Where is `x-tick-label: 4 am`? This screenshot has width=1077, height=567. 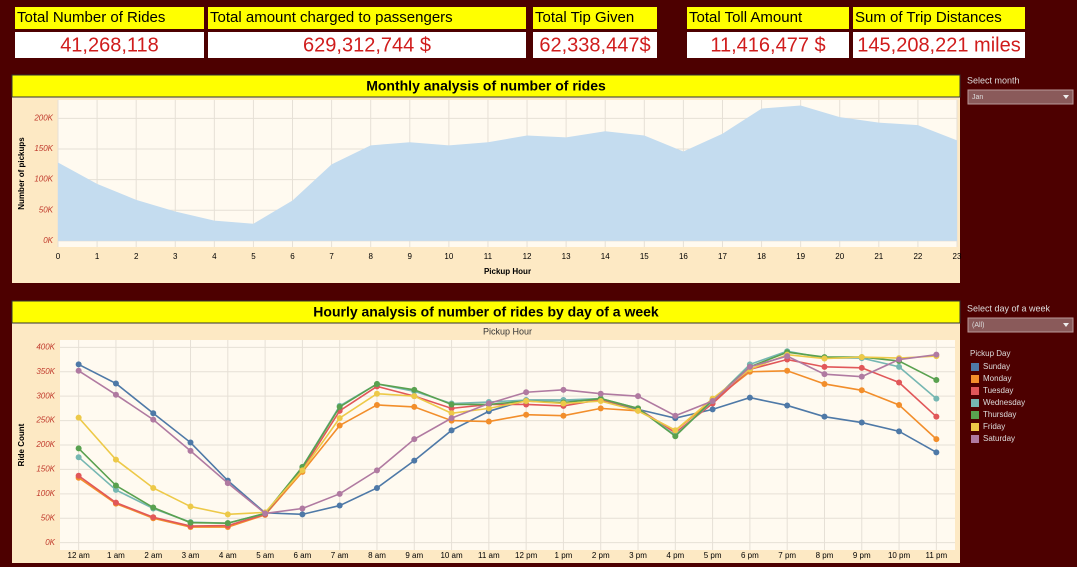
x-tick-label: 4 am is located at coordinates (228, 555).